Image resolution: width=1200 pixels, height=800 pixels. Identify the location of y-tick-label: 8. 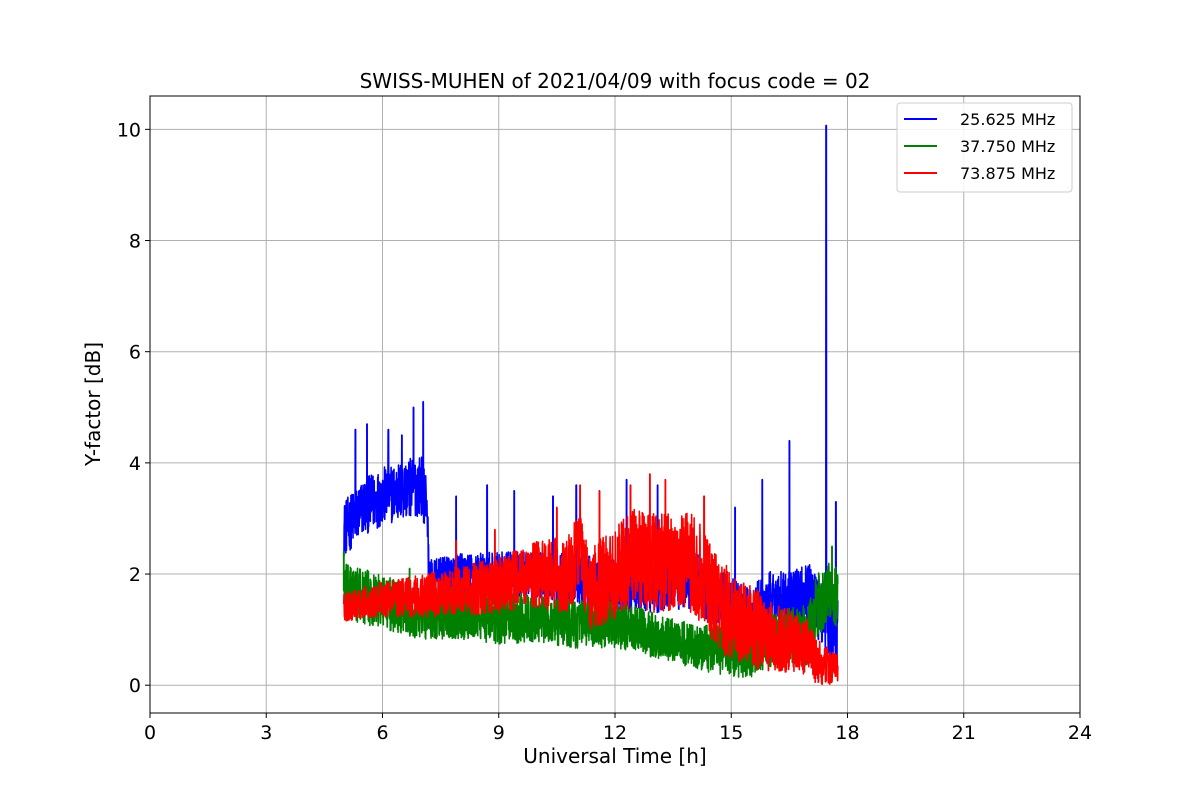
(135, 242).